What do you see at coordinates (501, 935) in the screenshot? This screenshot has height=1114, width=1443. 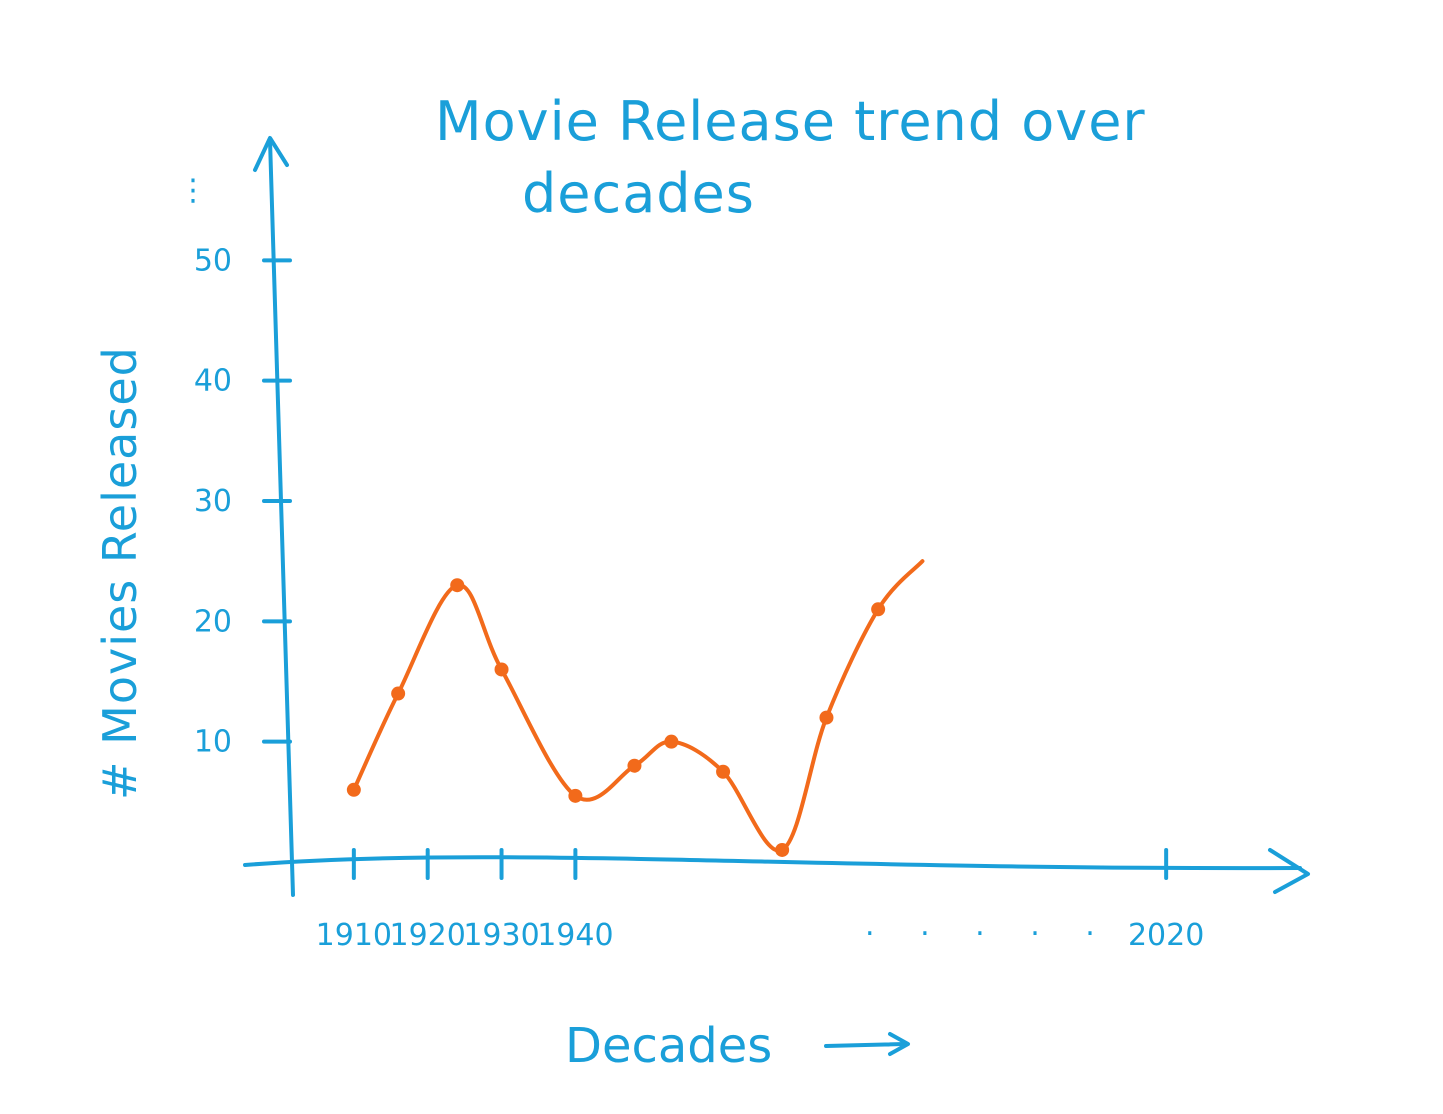 I see `x-tick-label: 1930` at bounding box center [501, 935].